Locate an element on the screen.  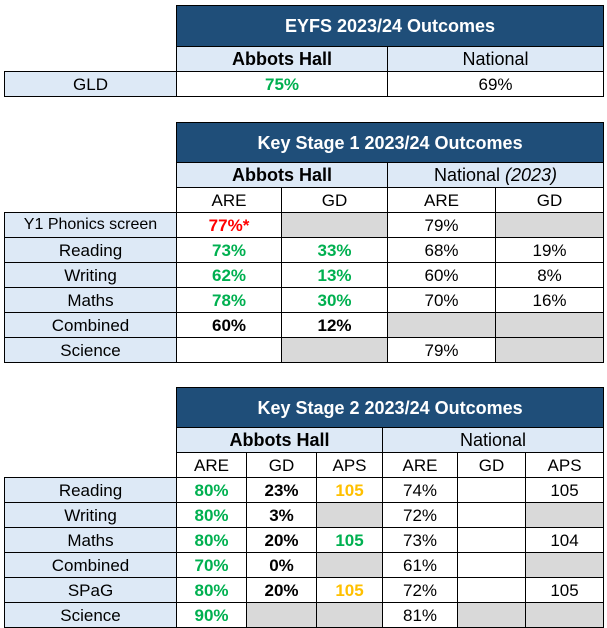
ks1-school-header: Abbots Hall is located at coordinates (282, 175).